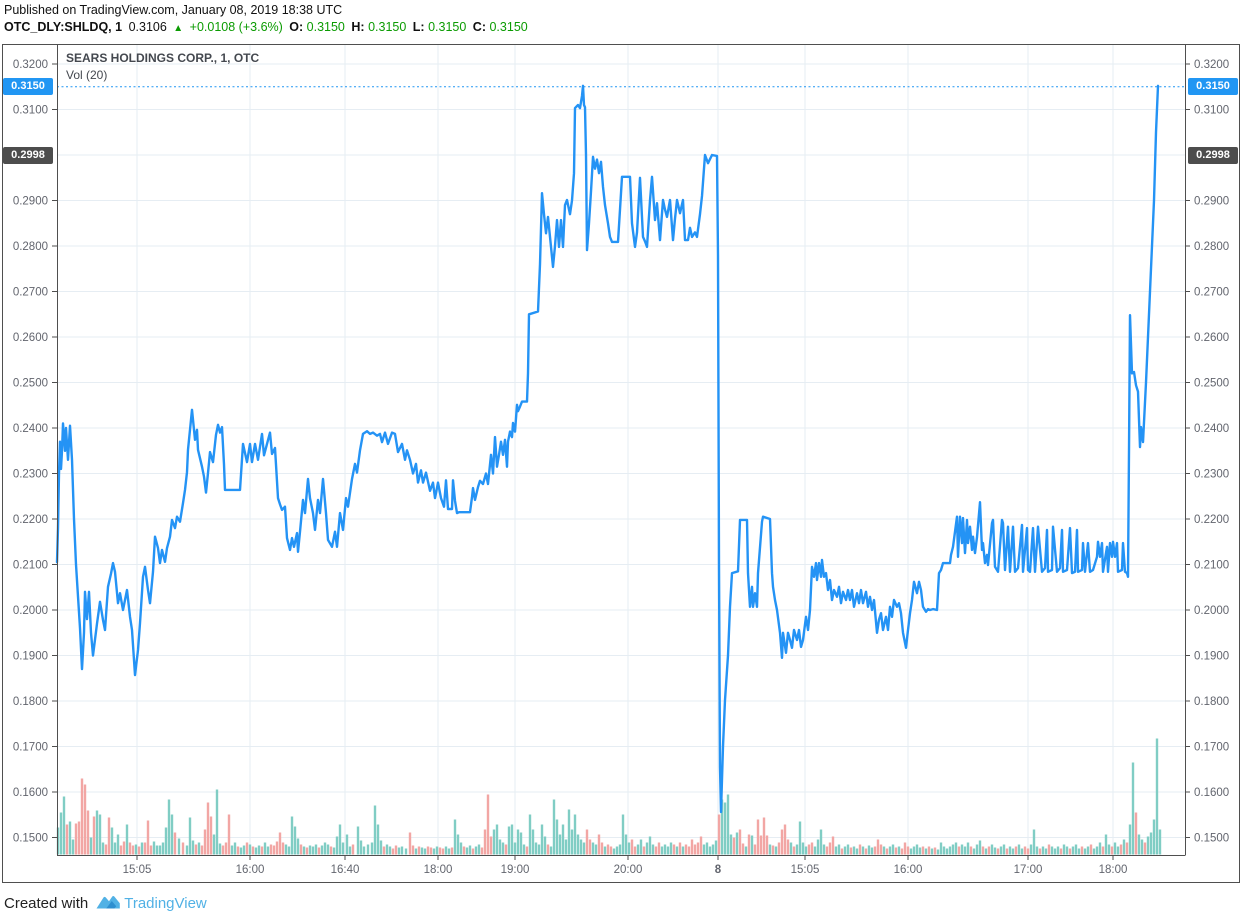  Describe the element at coordinates (163, 58) in the screenshot. I see `chart-symbol-title: SEARS HOLDINGS CORP., 1, OTC` at that location.